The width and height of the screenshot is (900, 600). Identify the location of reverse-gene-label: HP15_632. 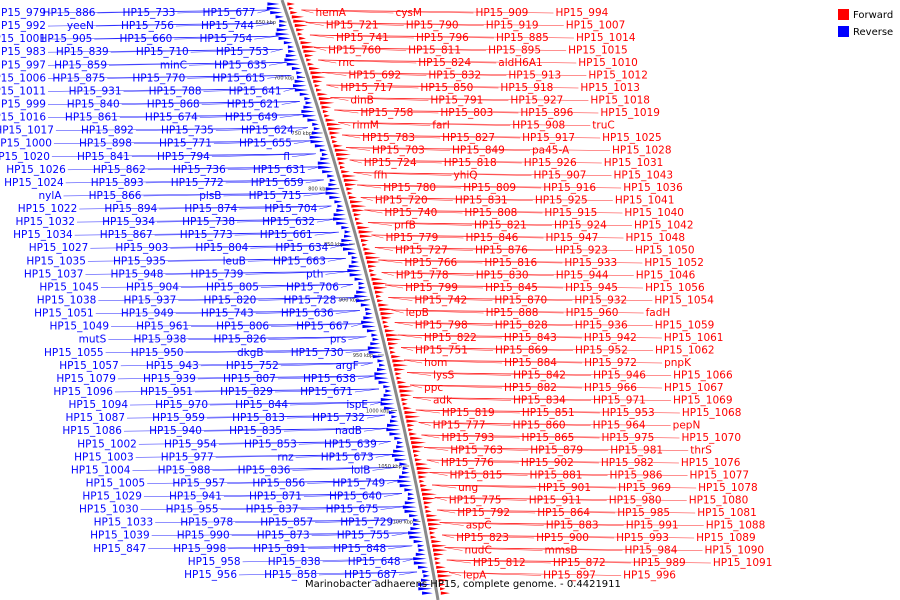
(288, 222).